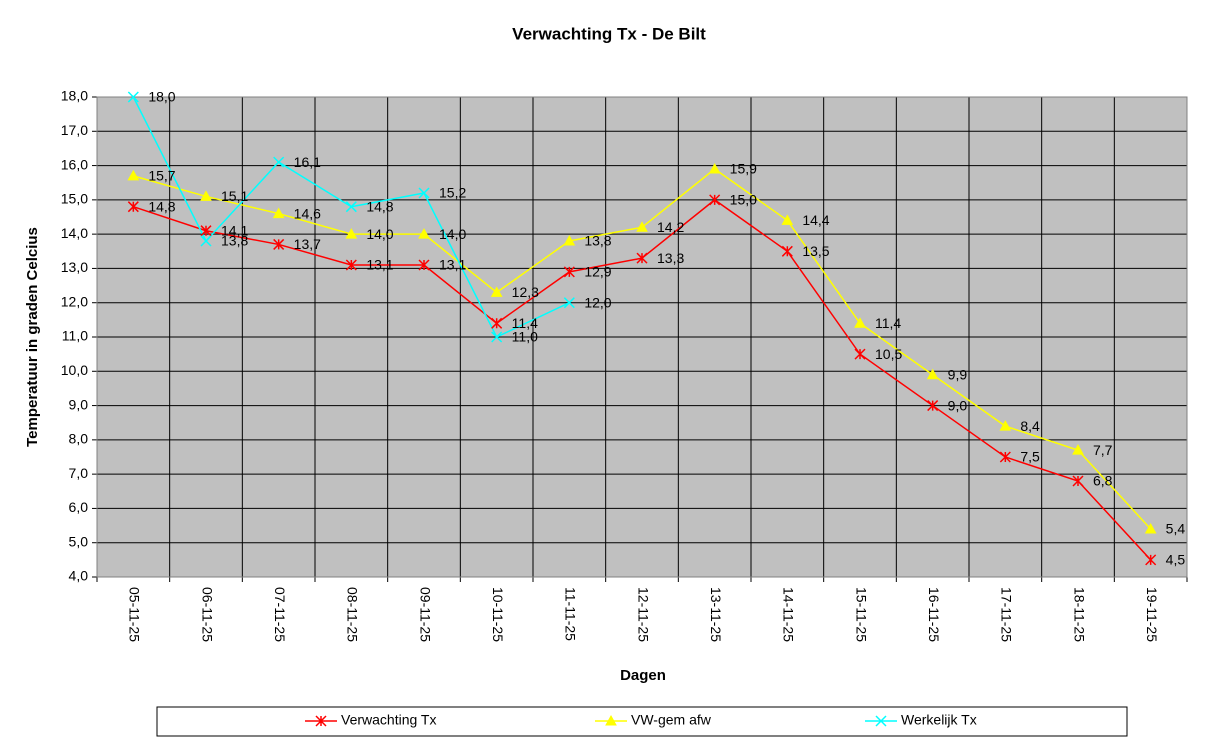 This screenshot has width=1221, height=747. I want to click on data-label: 12,0, so click(597, 302).